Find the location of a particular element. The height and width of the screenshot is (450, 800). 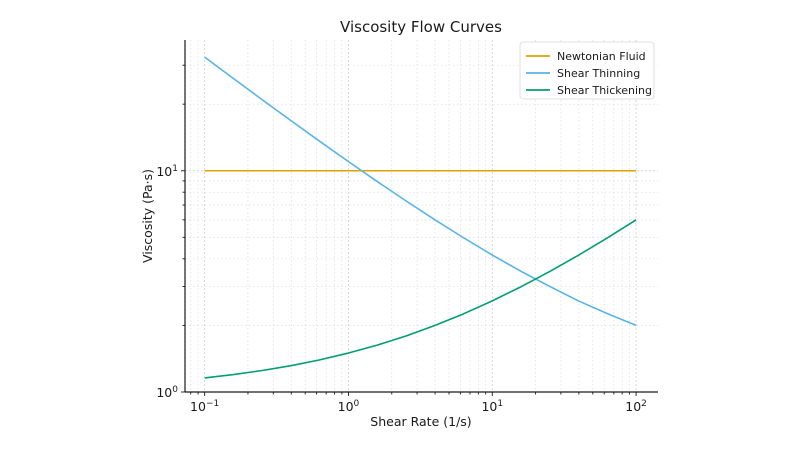

y-tick-label: 100 is located at coordinates (167, 392).